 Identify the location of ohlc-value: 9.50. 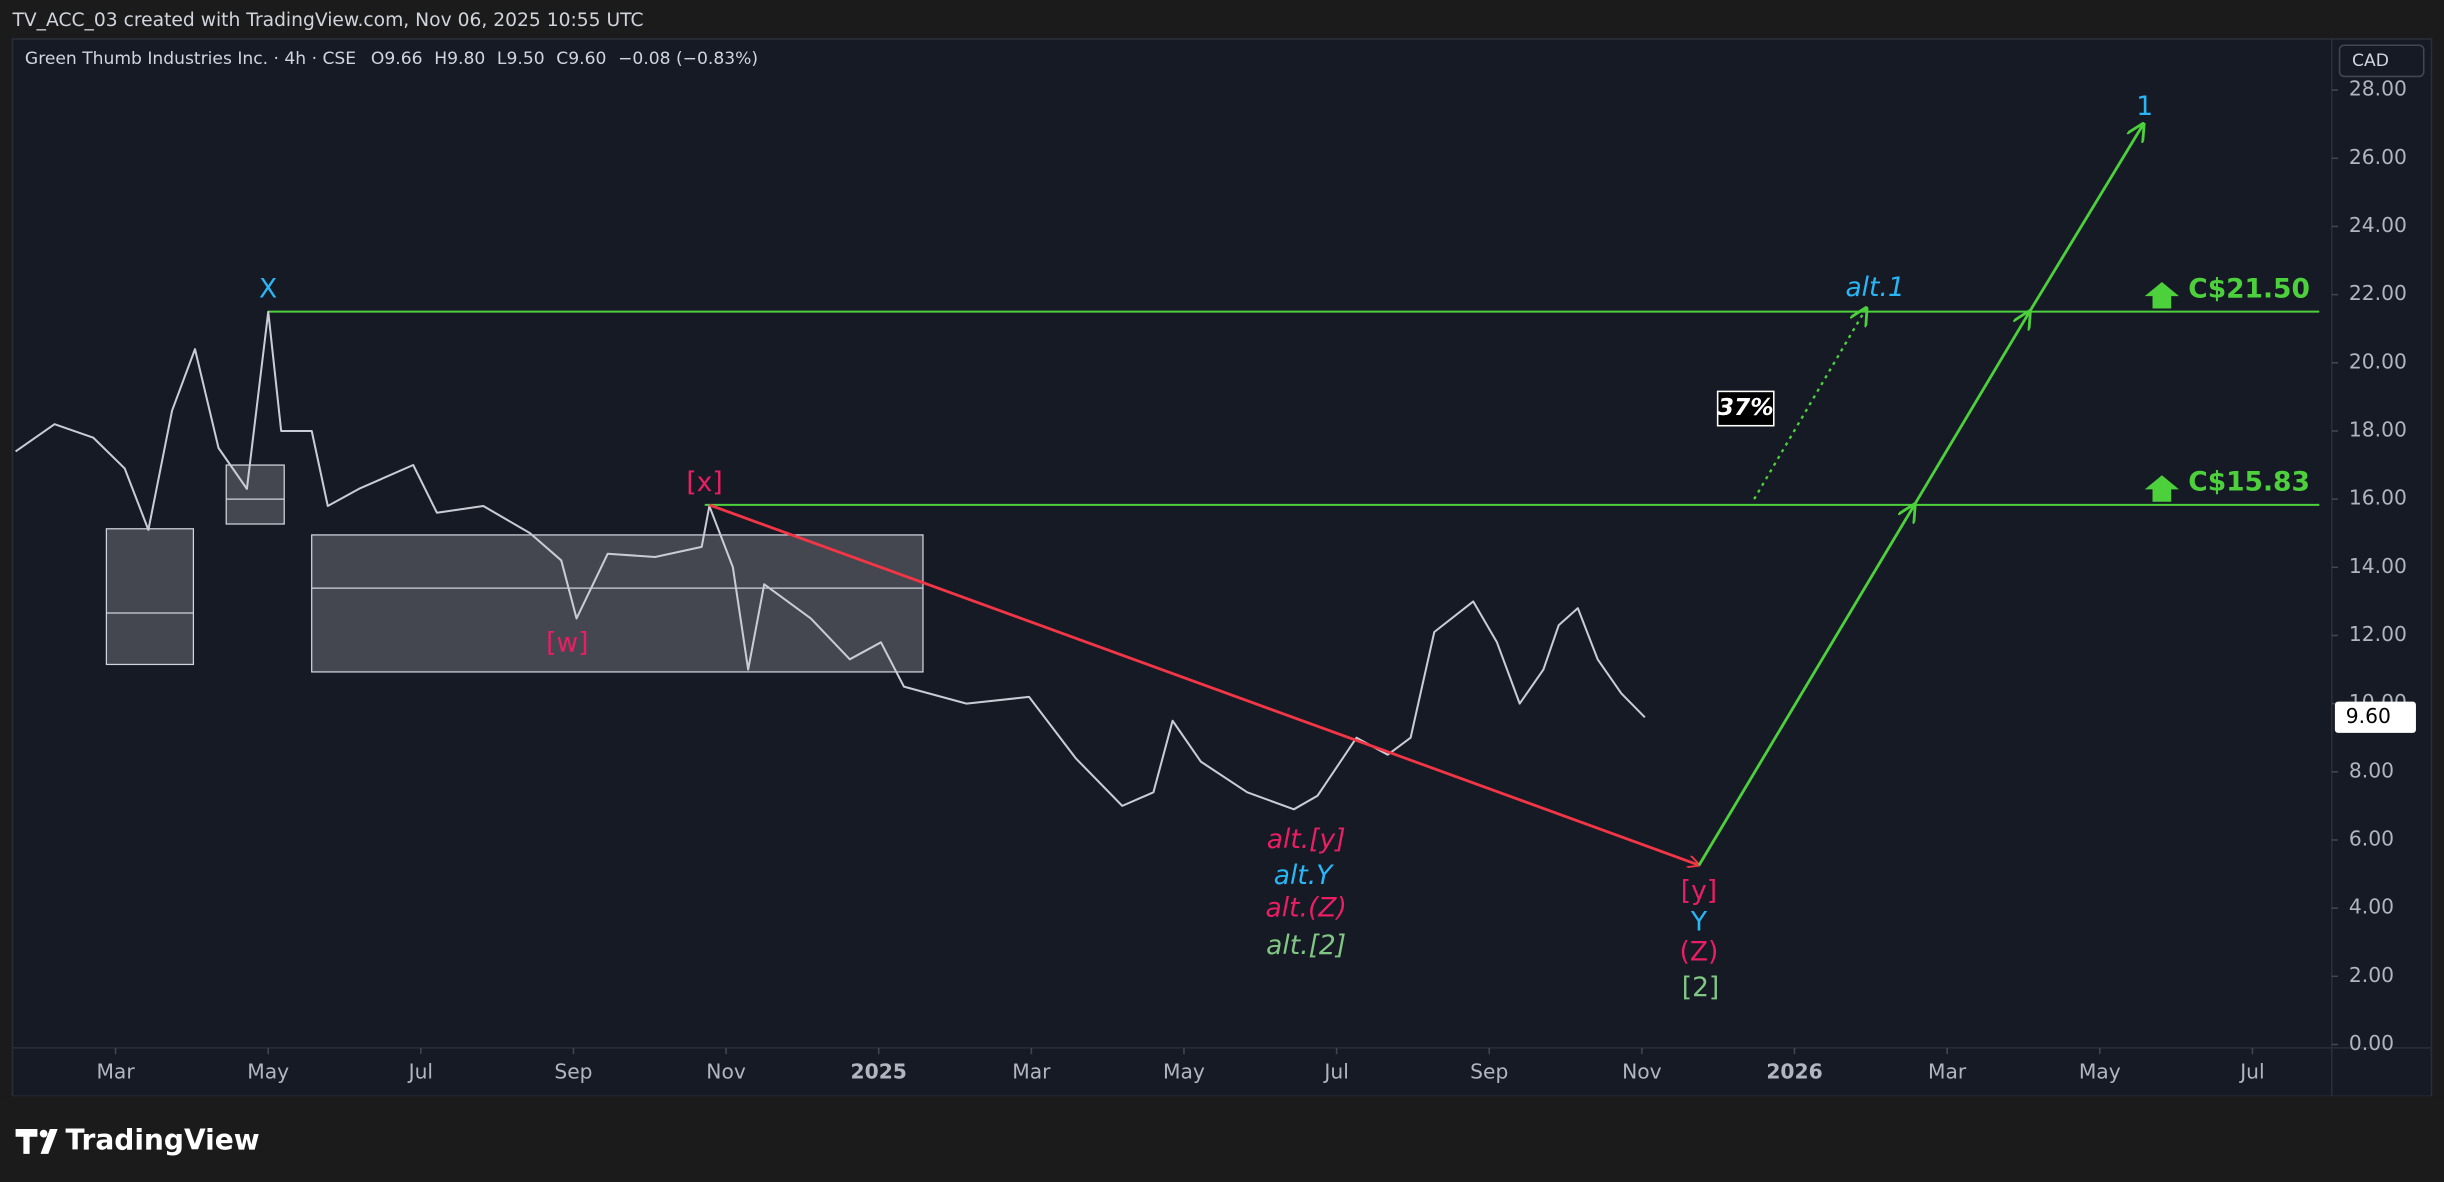
(525, 59).